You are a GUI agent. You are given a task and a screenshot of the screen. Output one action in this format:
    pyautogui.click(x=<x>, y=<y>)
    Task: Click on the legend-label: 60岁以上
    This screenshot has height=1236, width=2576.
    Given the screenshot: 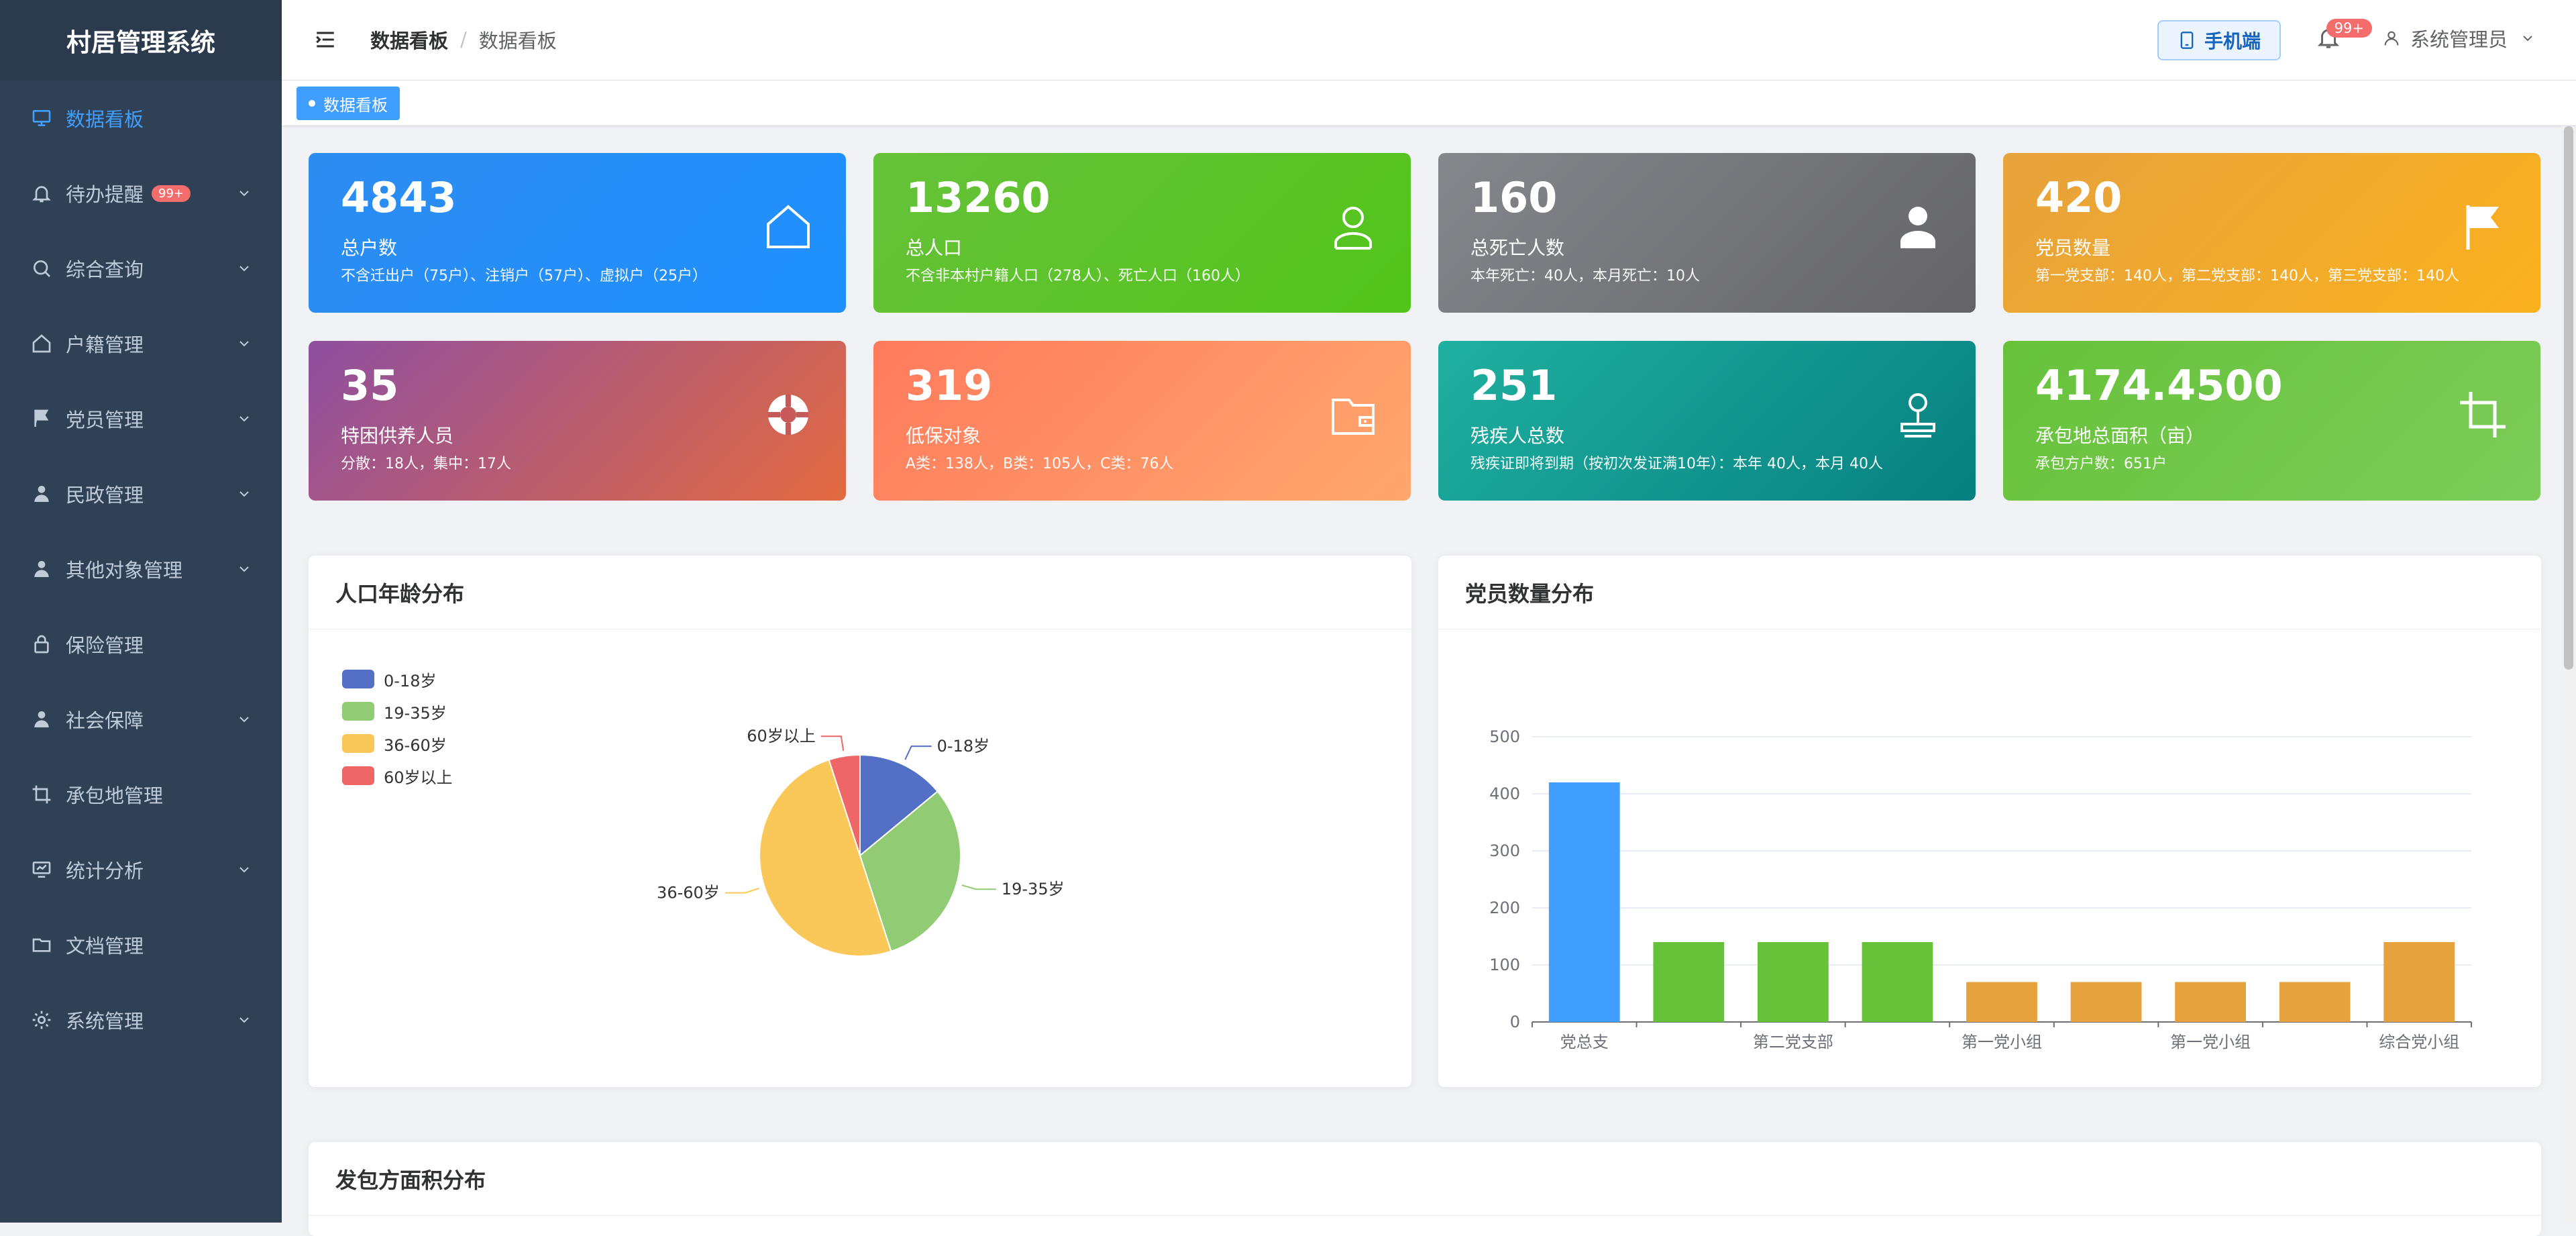 What is the action you would take?
    pyautogui.click(x=418, y=777)
    